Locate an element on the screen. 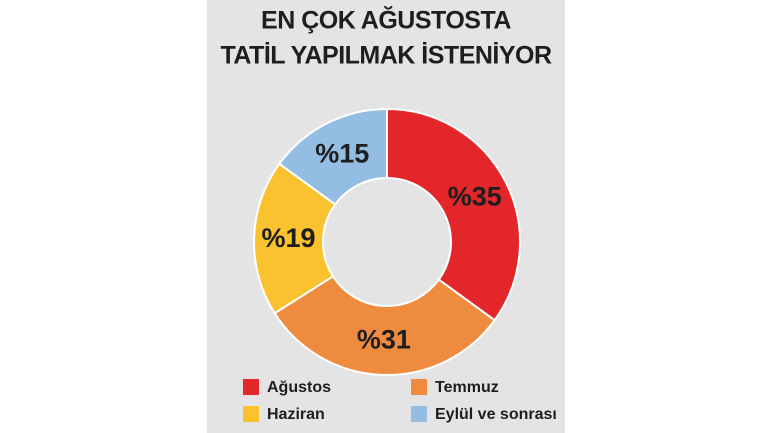 This screenshot has width=770, height=433. chart-title: TATİL YAPILMAK İSTENİYOR is located at coordinates (386, 56).